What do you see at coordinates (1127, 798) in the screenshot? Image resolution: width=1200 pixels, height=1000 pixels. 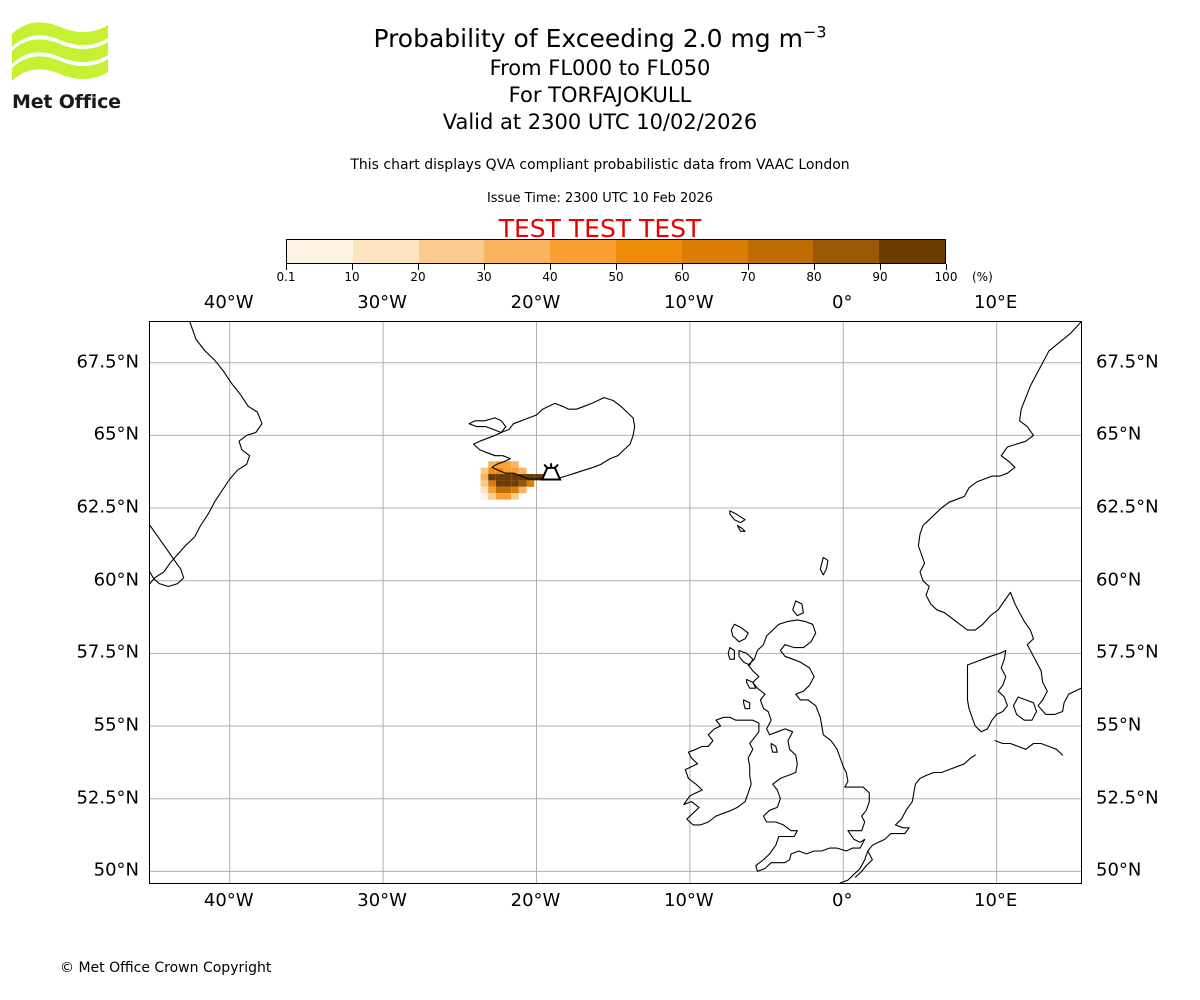 I see `lat-label-525N-right: 52.5°N` at bounding box center [1127, 798].